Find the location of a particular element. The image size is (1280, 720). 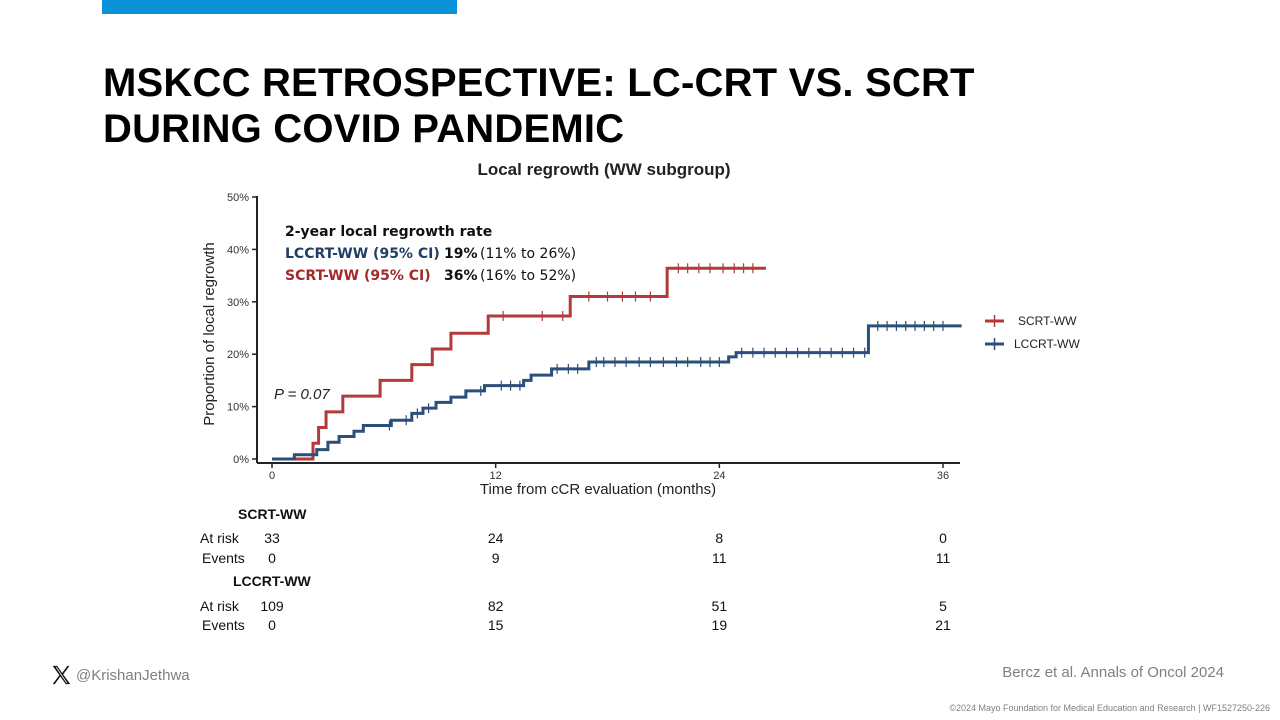

social-handle: @KrishanJethwa is located at coordinates (120, 675).